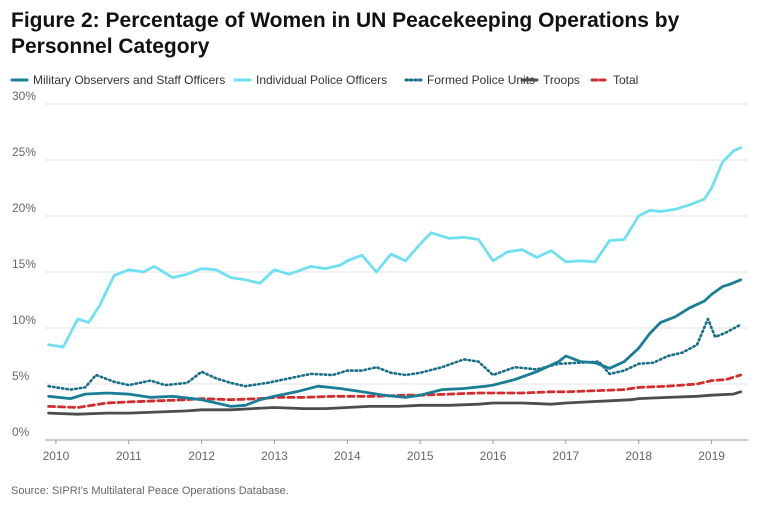 The height and width of the screenshot is (511, 761). What do you see at coordinates (481, 80) in the screenshot?
I see `legend-label: Formed Police Units` at bounding box center [481, 80].